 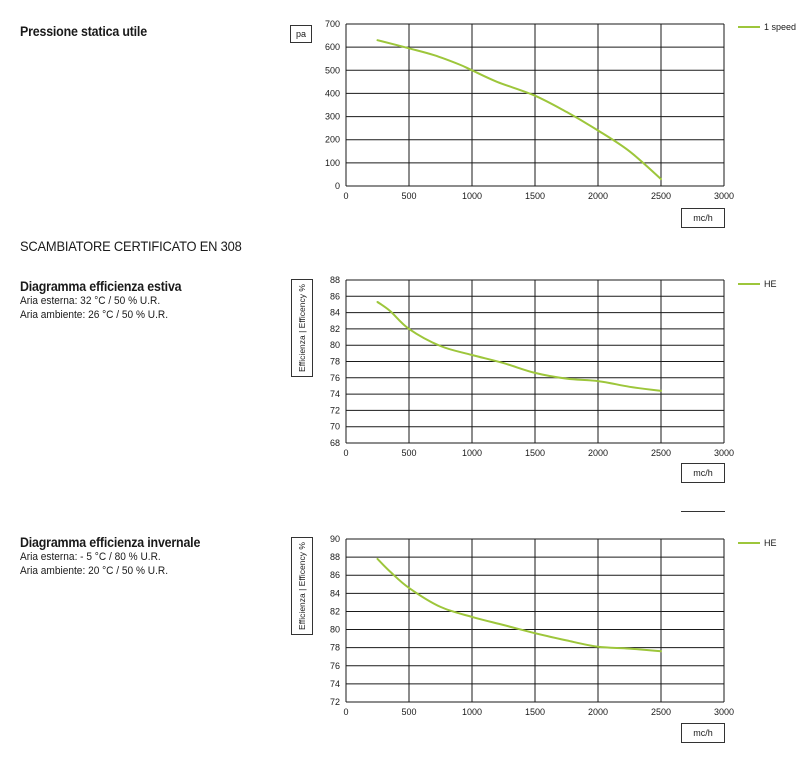 I want to click on chart-2-xtick-label: 1000, so click(x=472, y=453).